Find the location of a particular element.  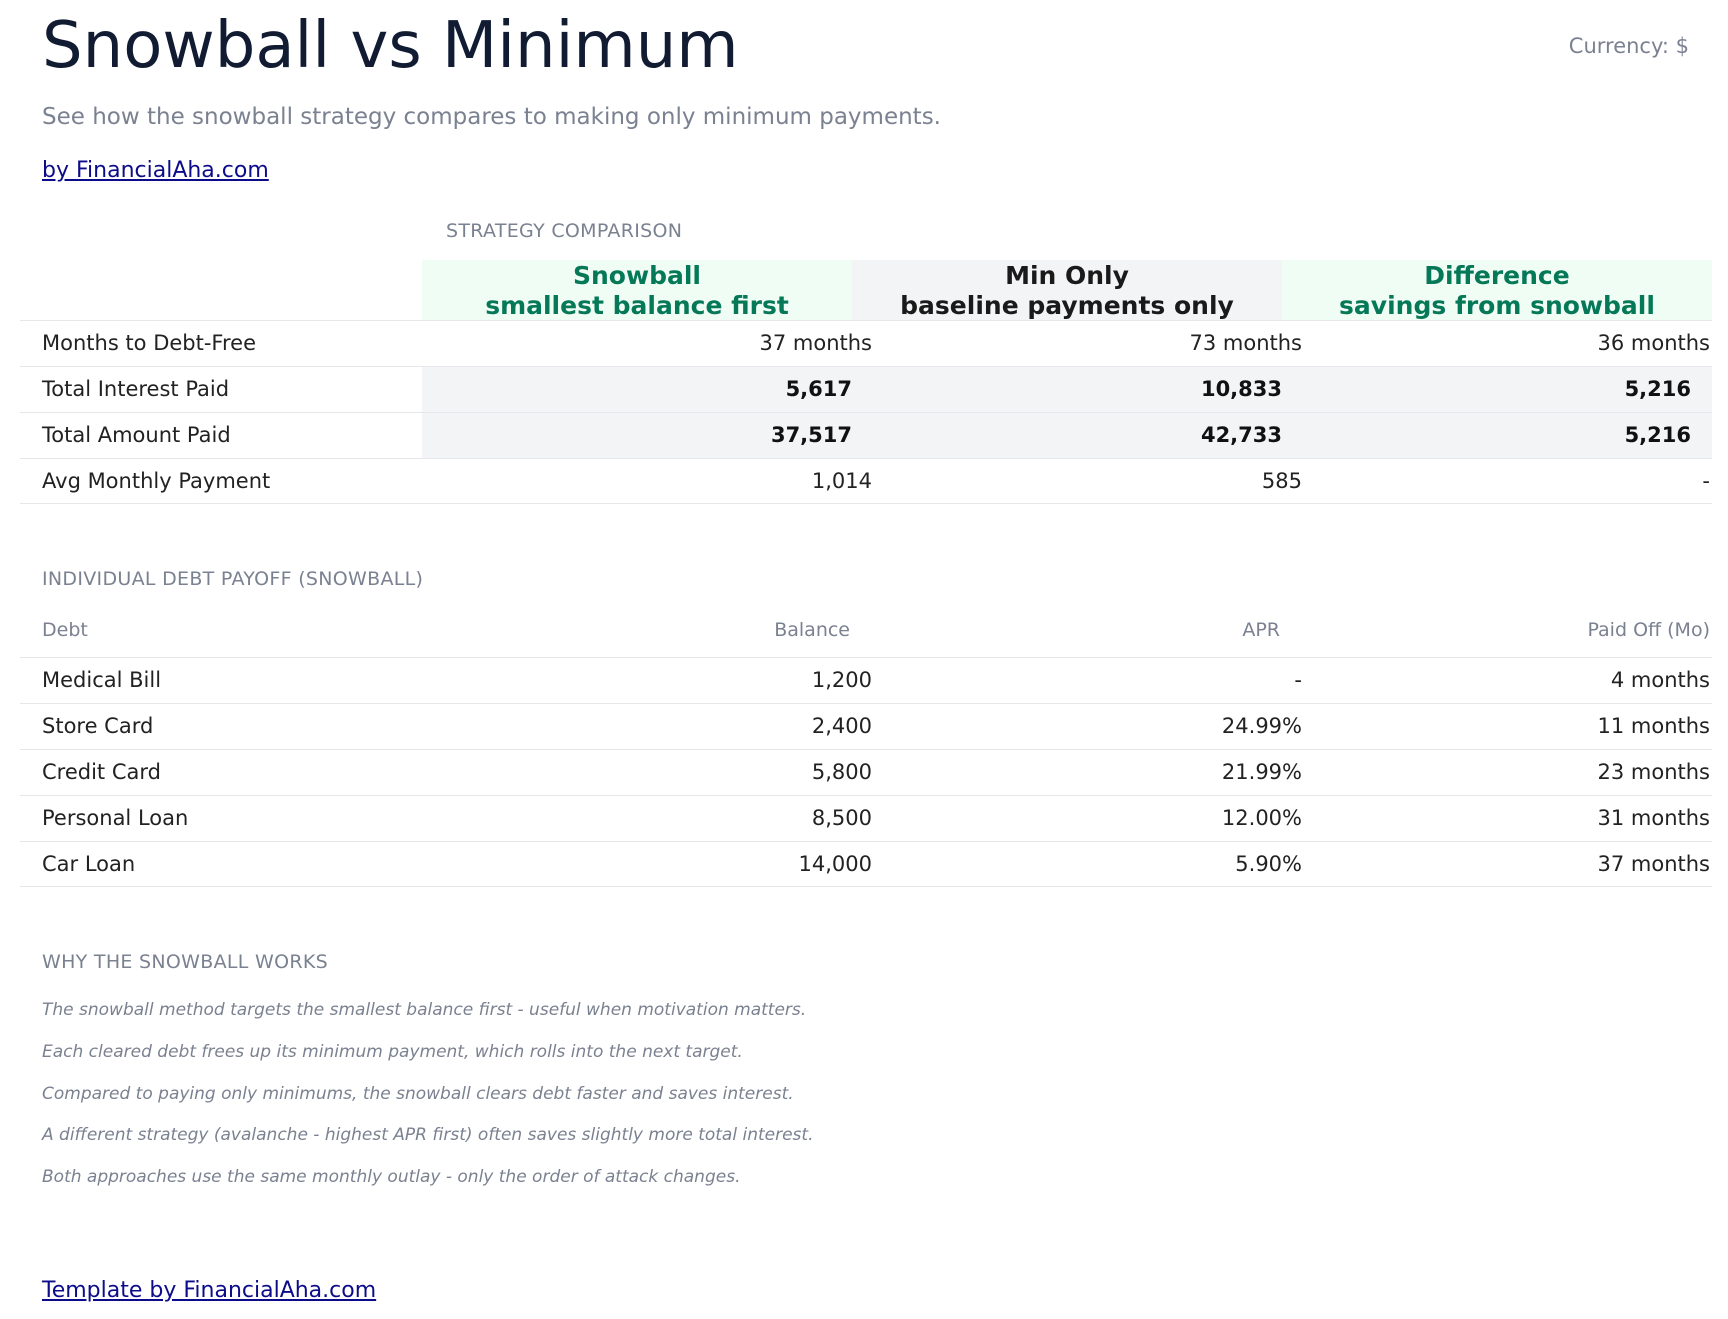

debt-row-car-loan: Car Loan 14,000 5.90% 37 months is located at coordinates (866, 864).